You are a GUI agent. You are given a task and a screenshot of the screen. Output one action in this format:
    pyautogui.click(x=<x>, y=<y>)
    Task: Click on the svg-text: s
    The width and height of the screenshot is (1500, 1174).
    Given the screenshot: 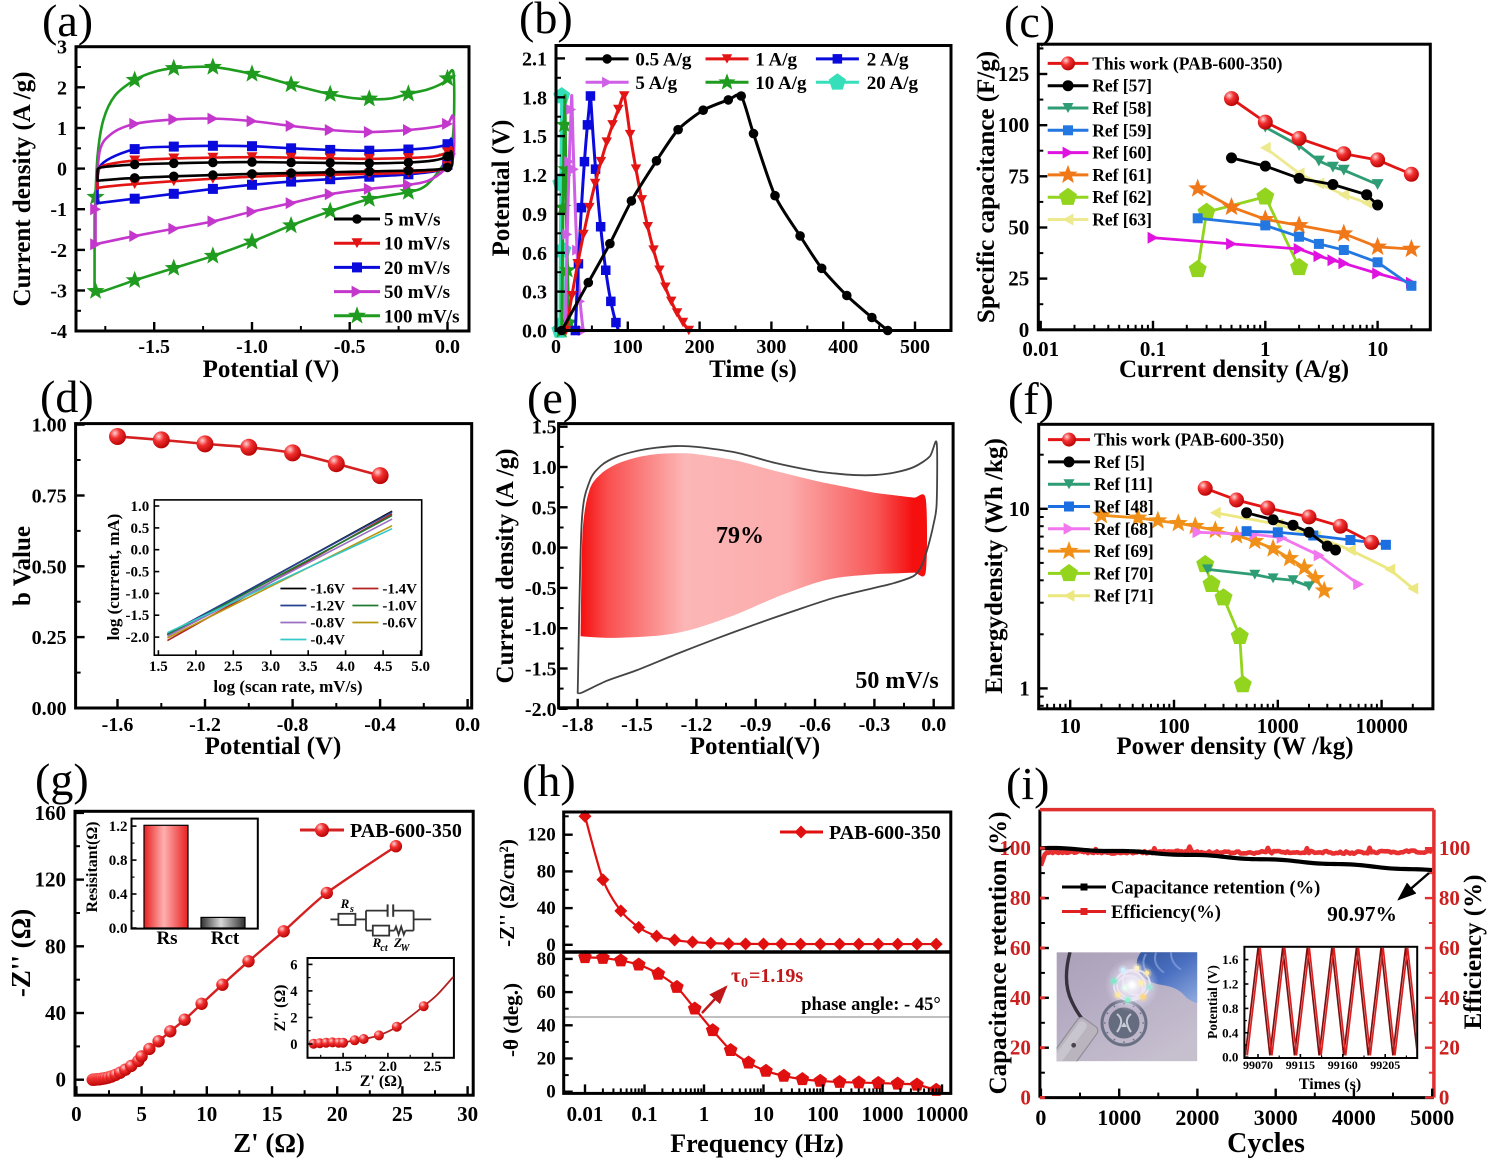 What is the action you would take?
    pyautogui.click(x=351, y=909)
    